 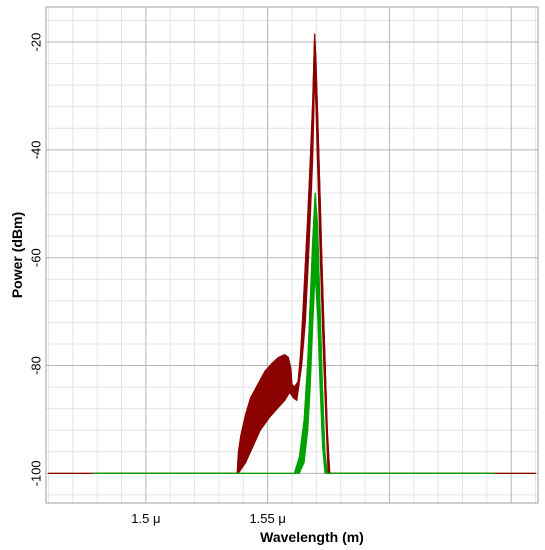 What do you see at coordinates (145, 518) in the screenshot?
I see `x-tick-label: 1.5 μ` at bounding box center [145, 518].